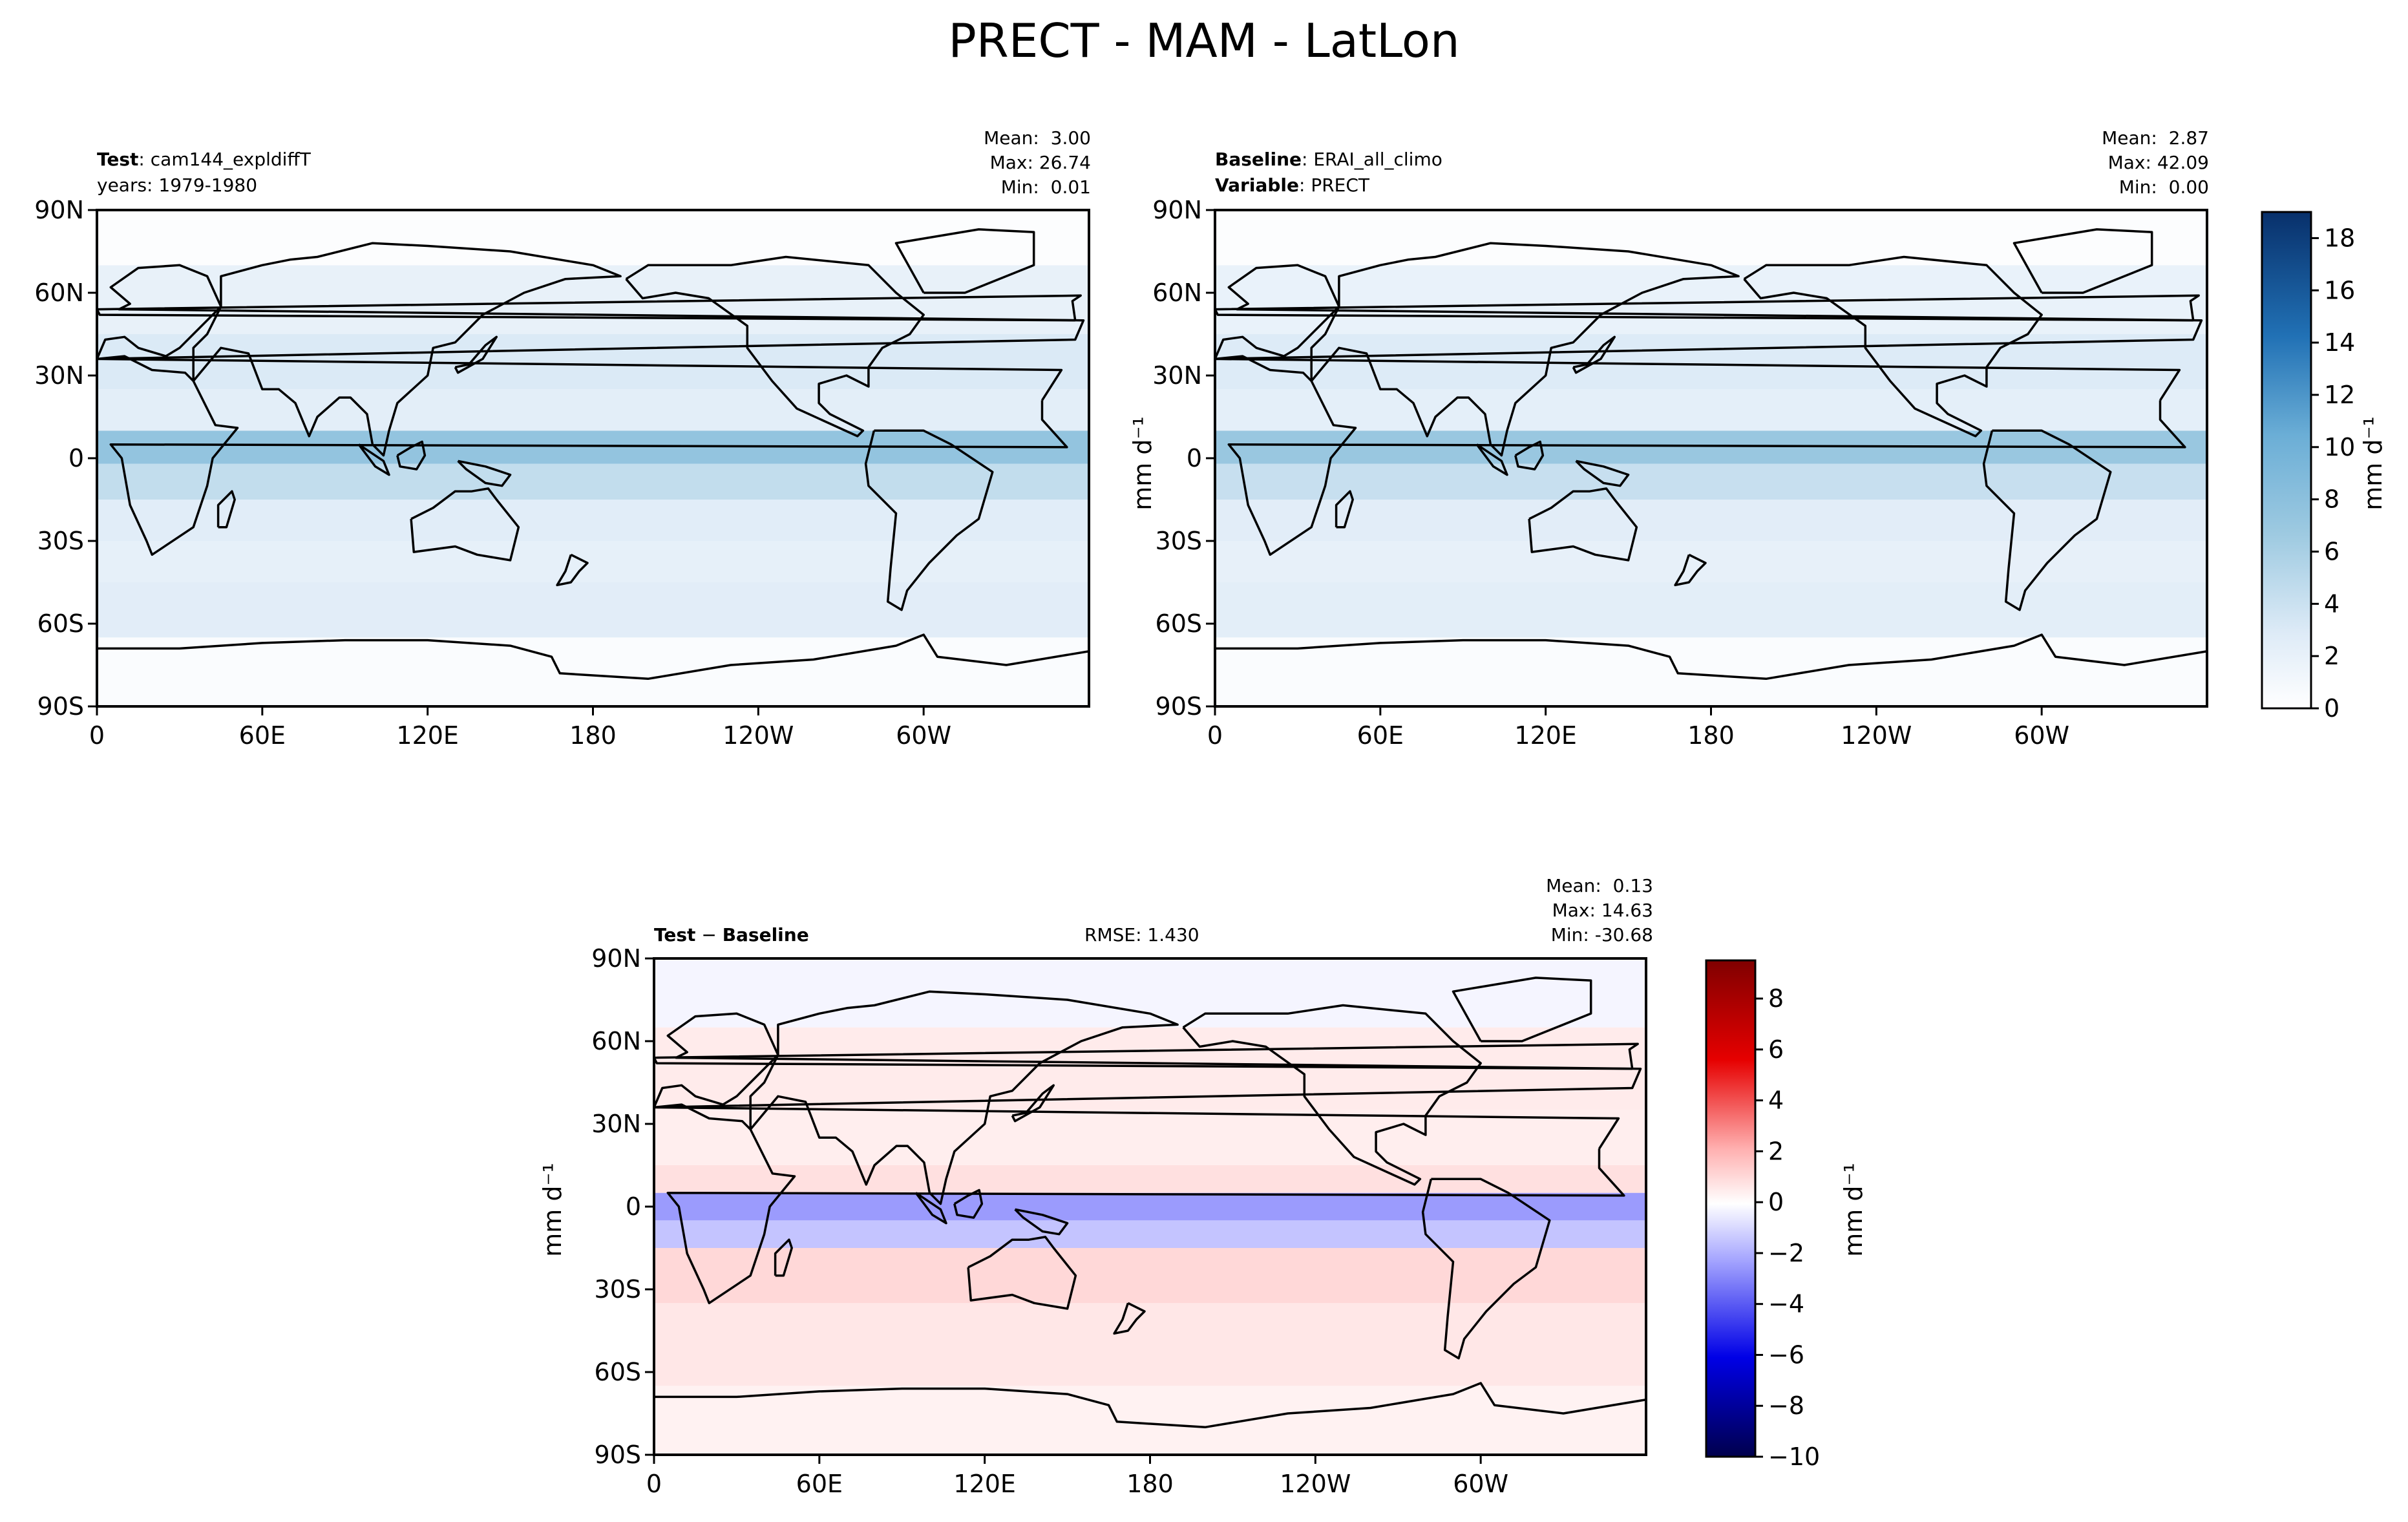 The height and width of the screenshot is (1522, 2408). I want to click on test-stats: Mean: 3.00 Max: 26.74 Min: 0.01, so click(1037, 163).